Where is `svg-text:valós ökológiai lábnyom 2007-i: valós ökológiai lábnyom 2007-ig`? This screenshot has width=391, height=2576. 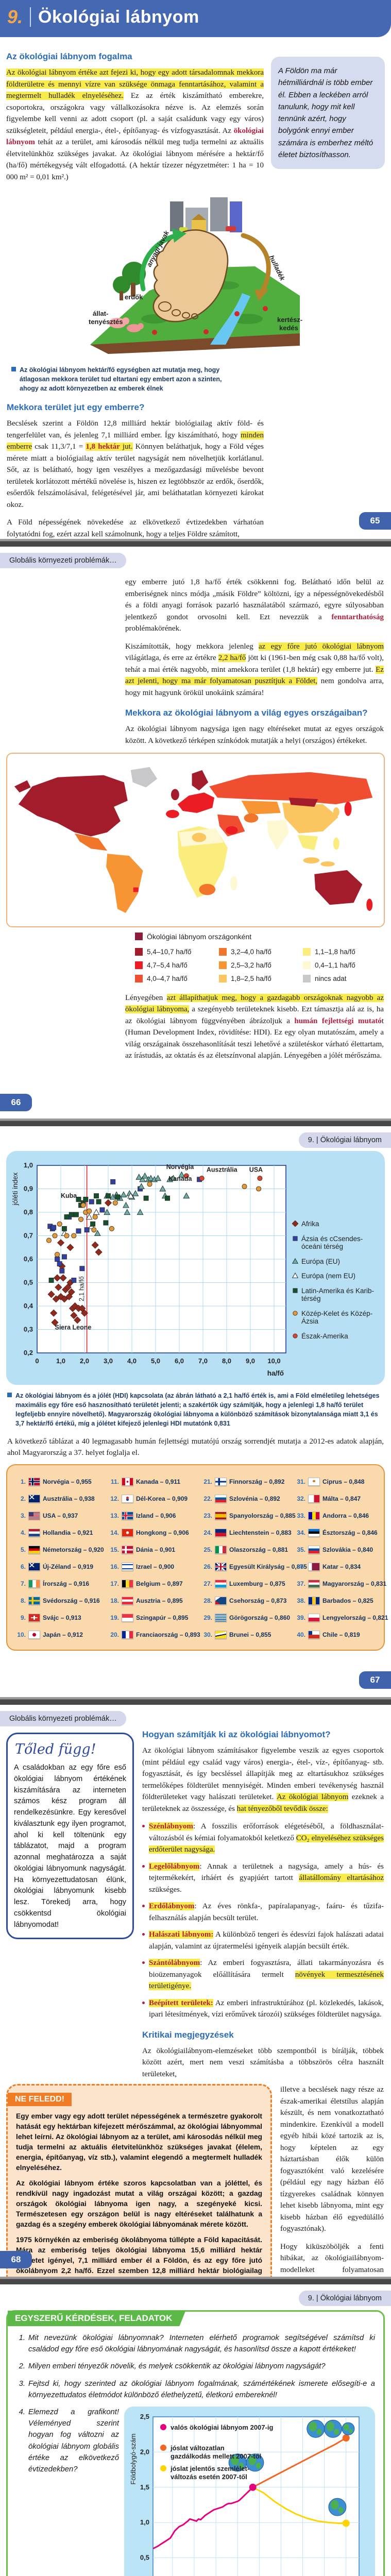 svg-text:valós ökológiai lábnyom 2007-i: valós ökológiai lábnyom 2007-ig is located at coordinates (222, 2427).